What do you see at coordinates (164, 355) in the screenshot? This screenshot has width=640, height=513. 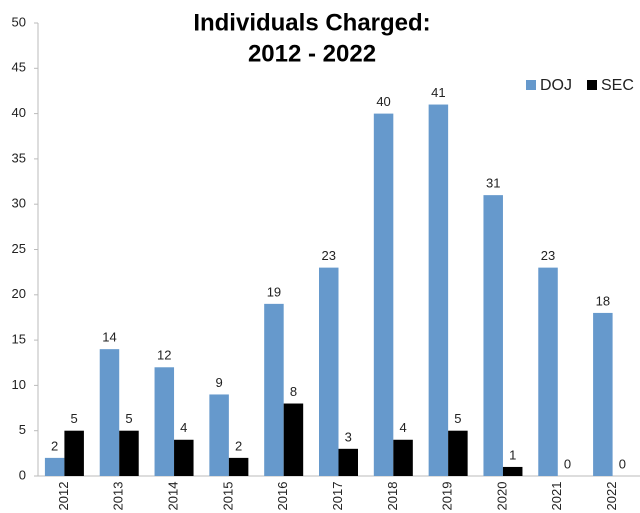 I see `data-label: 12` at bounding box center [164, 355].